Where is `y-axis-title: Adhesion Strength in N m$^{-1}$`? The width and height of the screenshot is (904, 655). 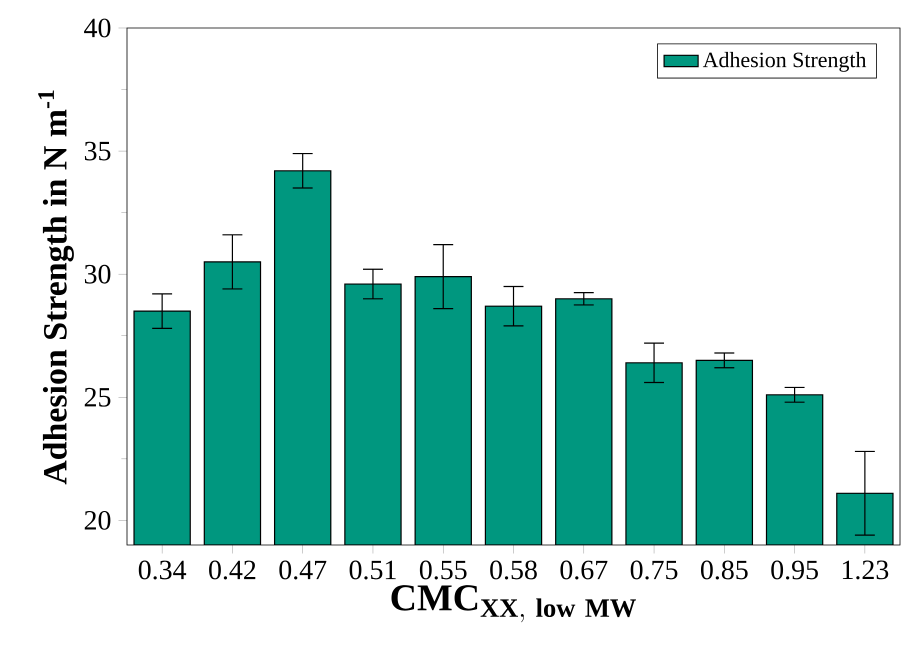 y-axis-title: Adhesion Strength in N m$^{-1}$ is located at coordinates (56, 287).